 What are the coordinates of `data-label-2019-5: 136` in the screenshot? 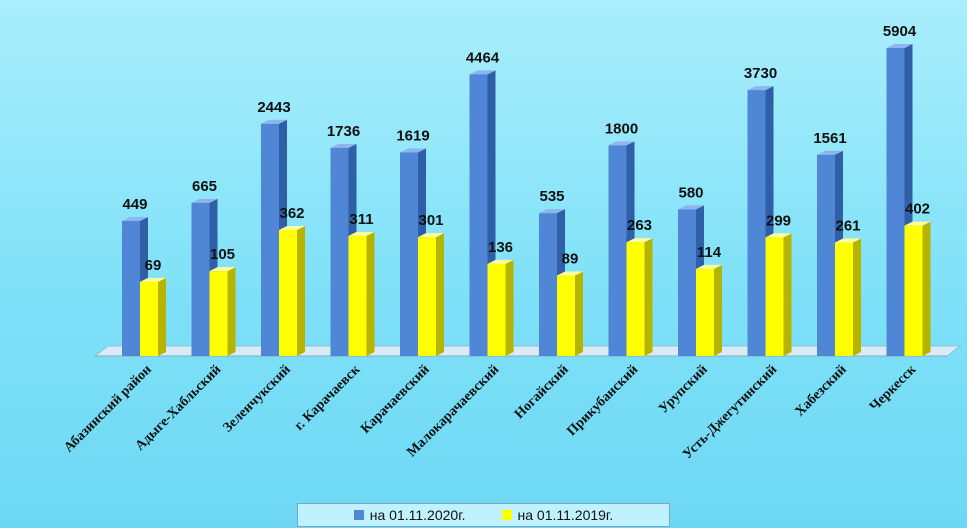 It's located at (500, 247).